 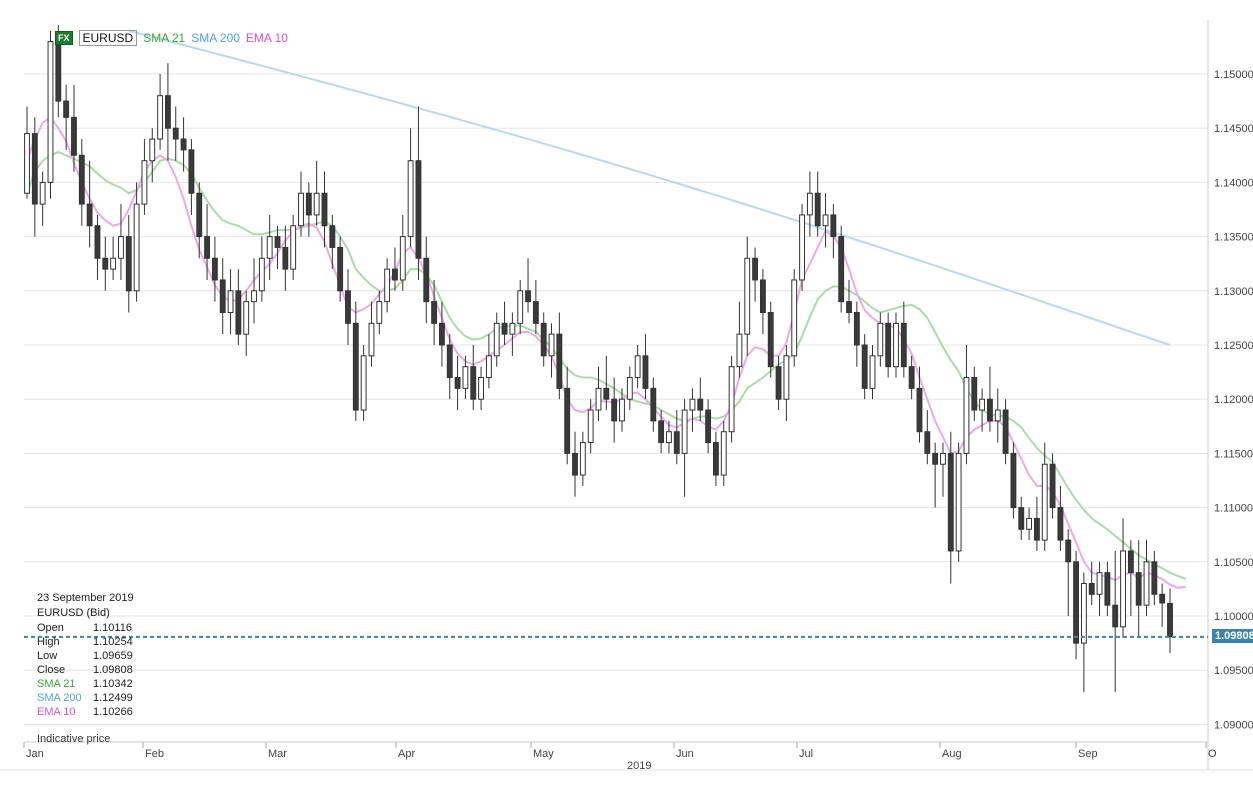 What do you see at coordinates (164, 38) in the screenshot?
I see `legend-sma21: SMA 21` at bounding box center [164, 38].